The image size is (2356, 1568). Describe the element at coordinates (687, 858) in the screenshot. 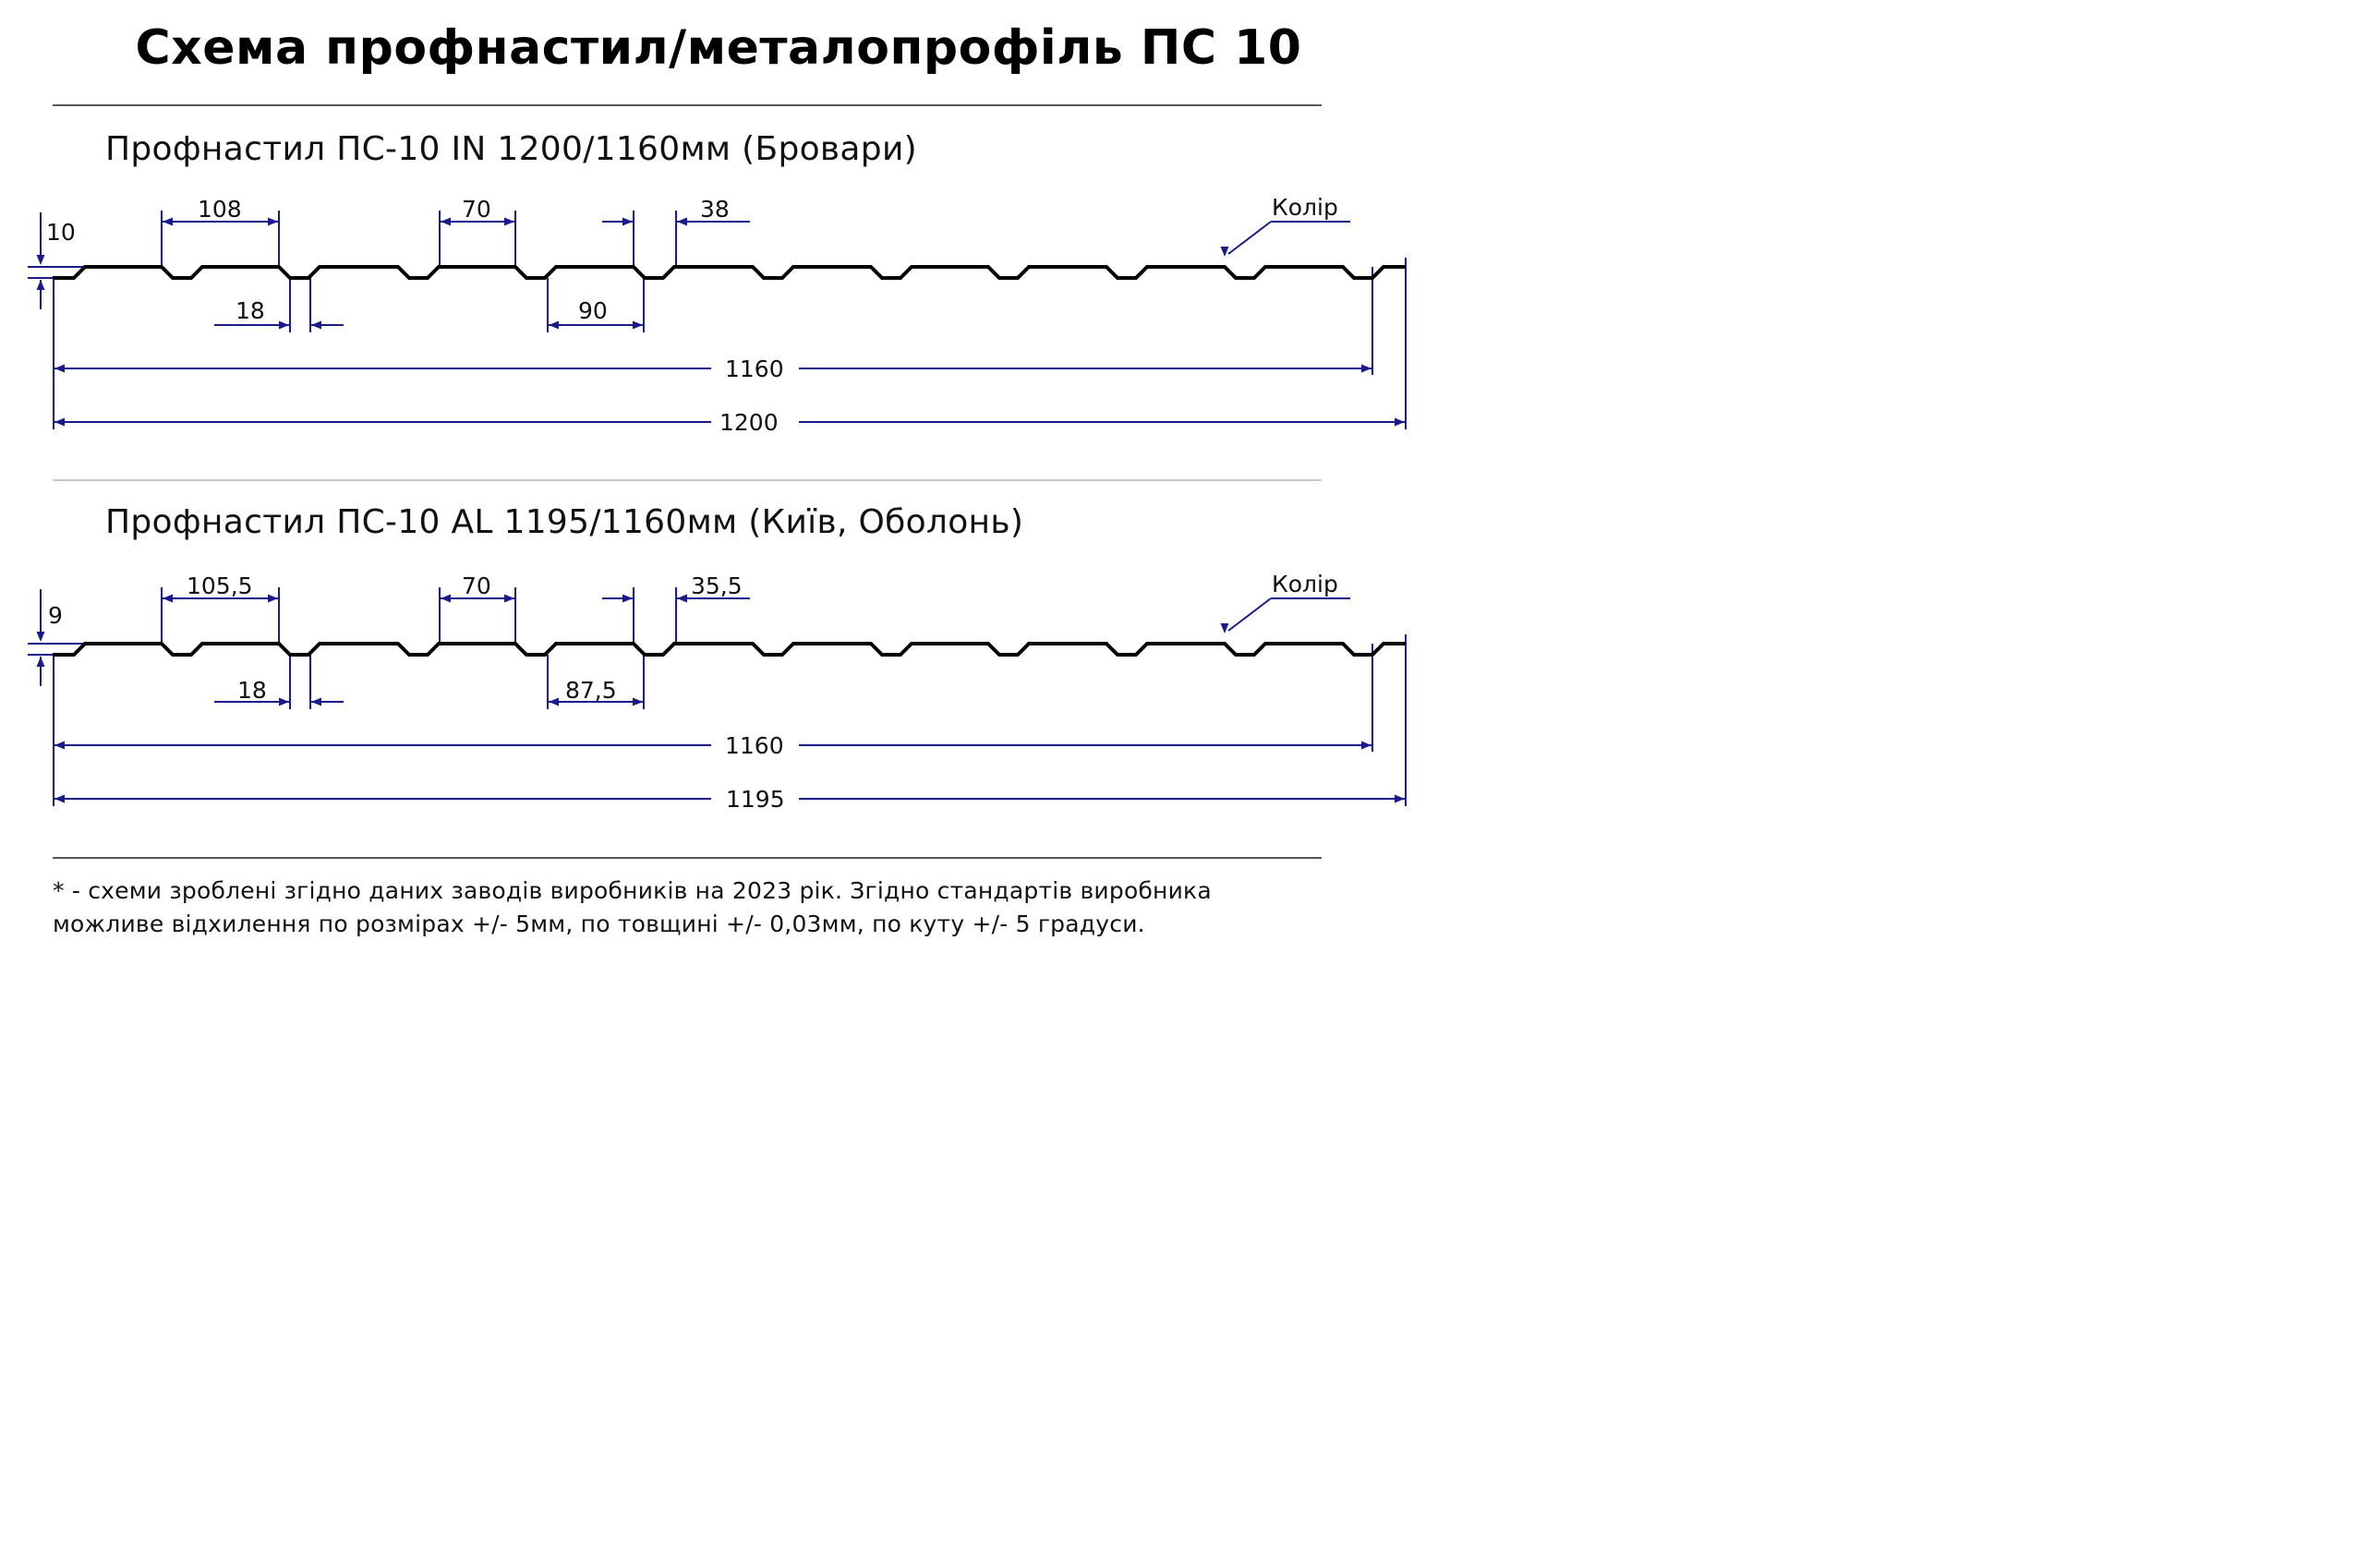

I see `footnote-divider` at that location.